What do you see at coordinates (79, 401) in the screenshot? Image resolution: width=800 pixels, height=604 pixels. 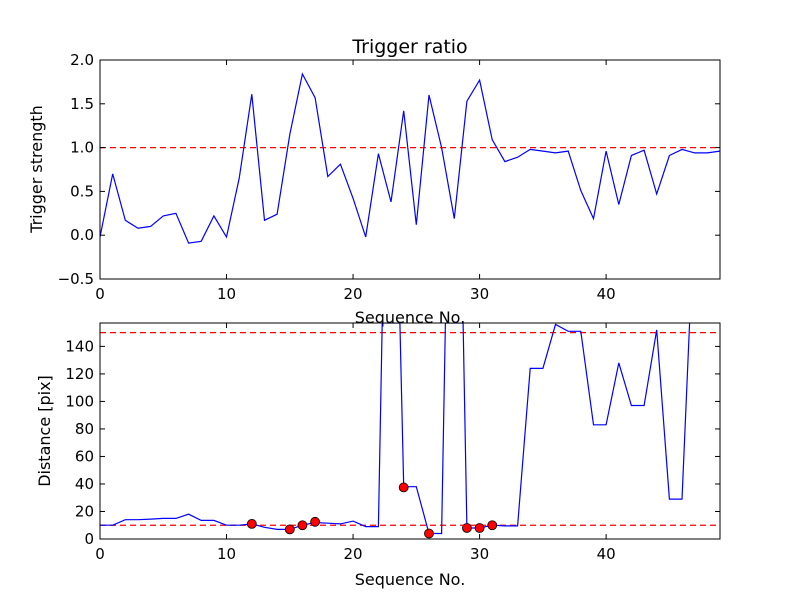 I see `bottom-chart-y-tick-label: 100` at bounding box center [79, 401].